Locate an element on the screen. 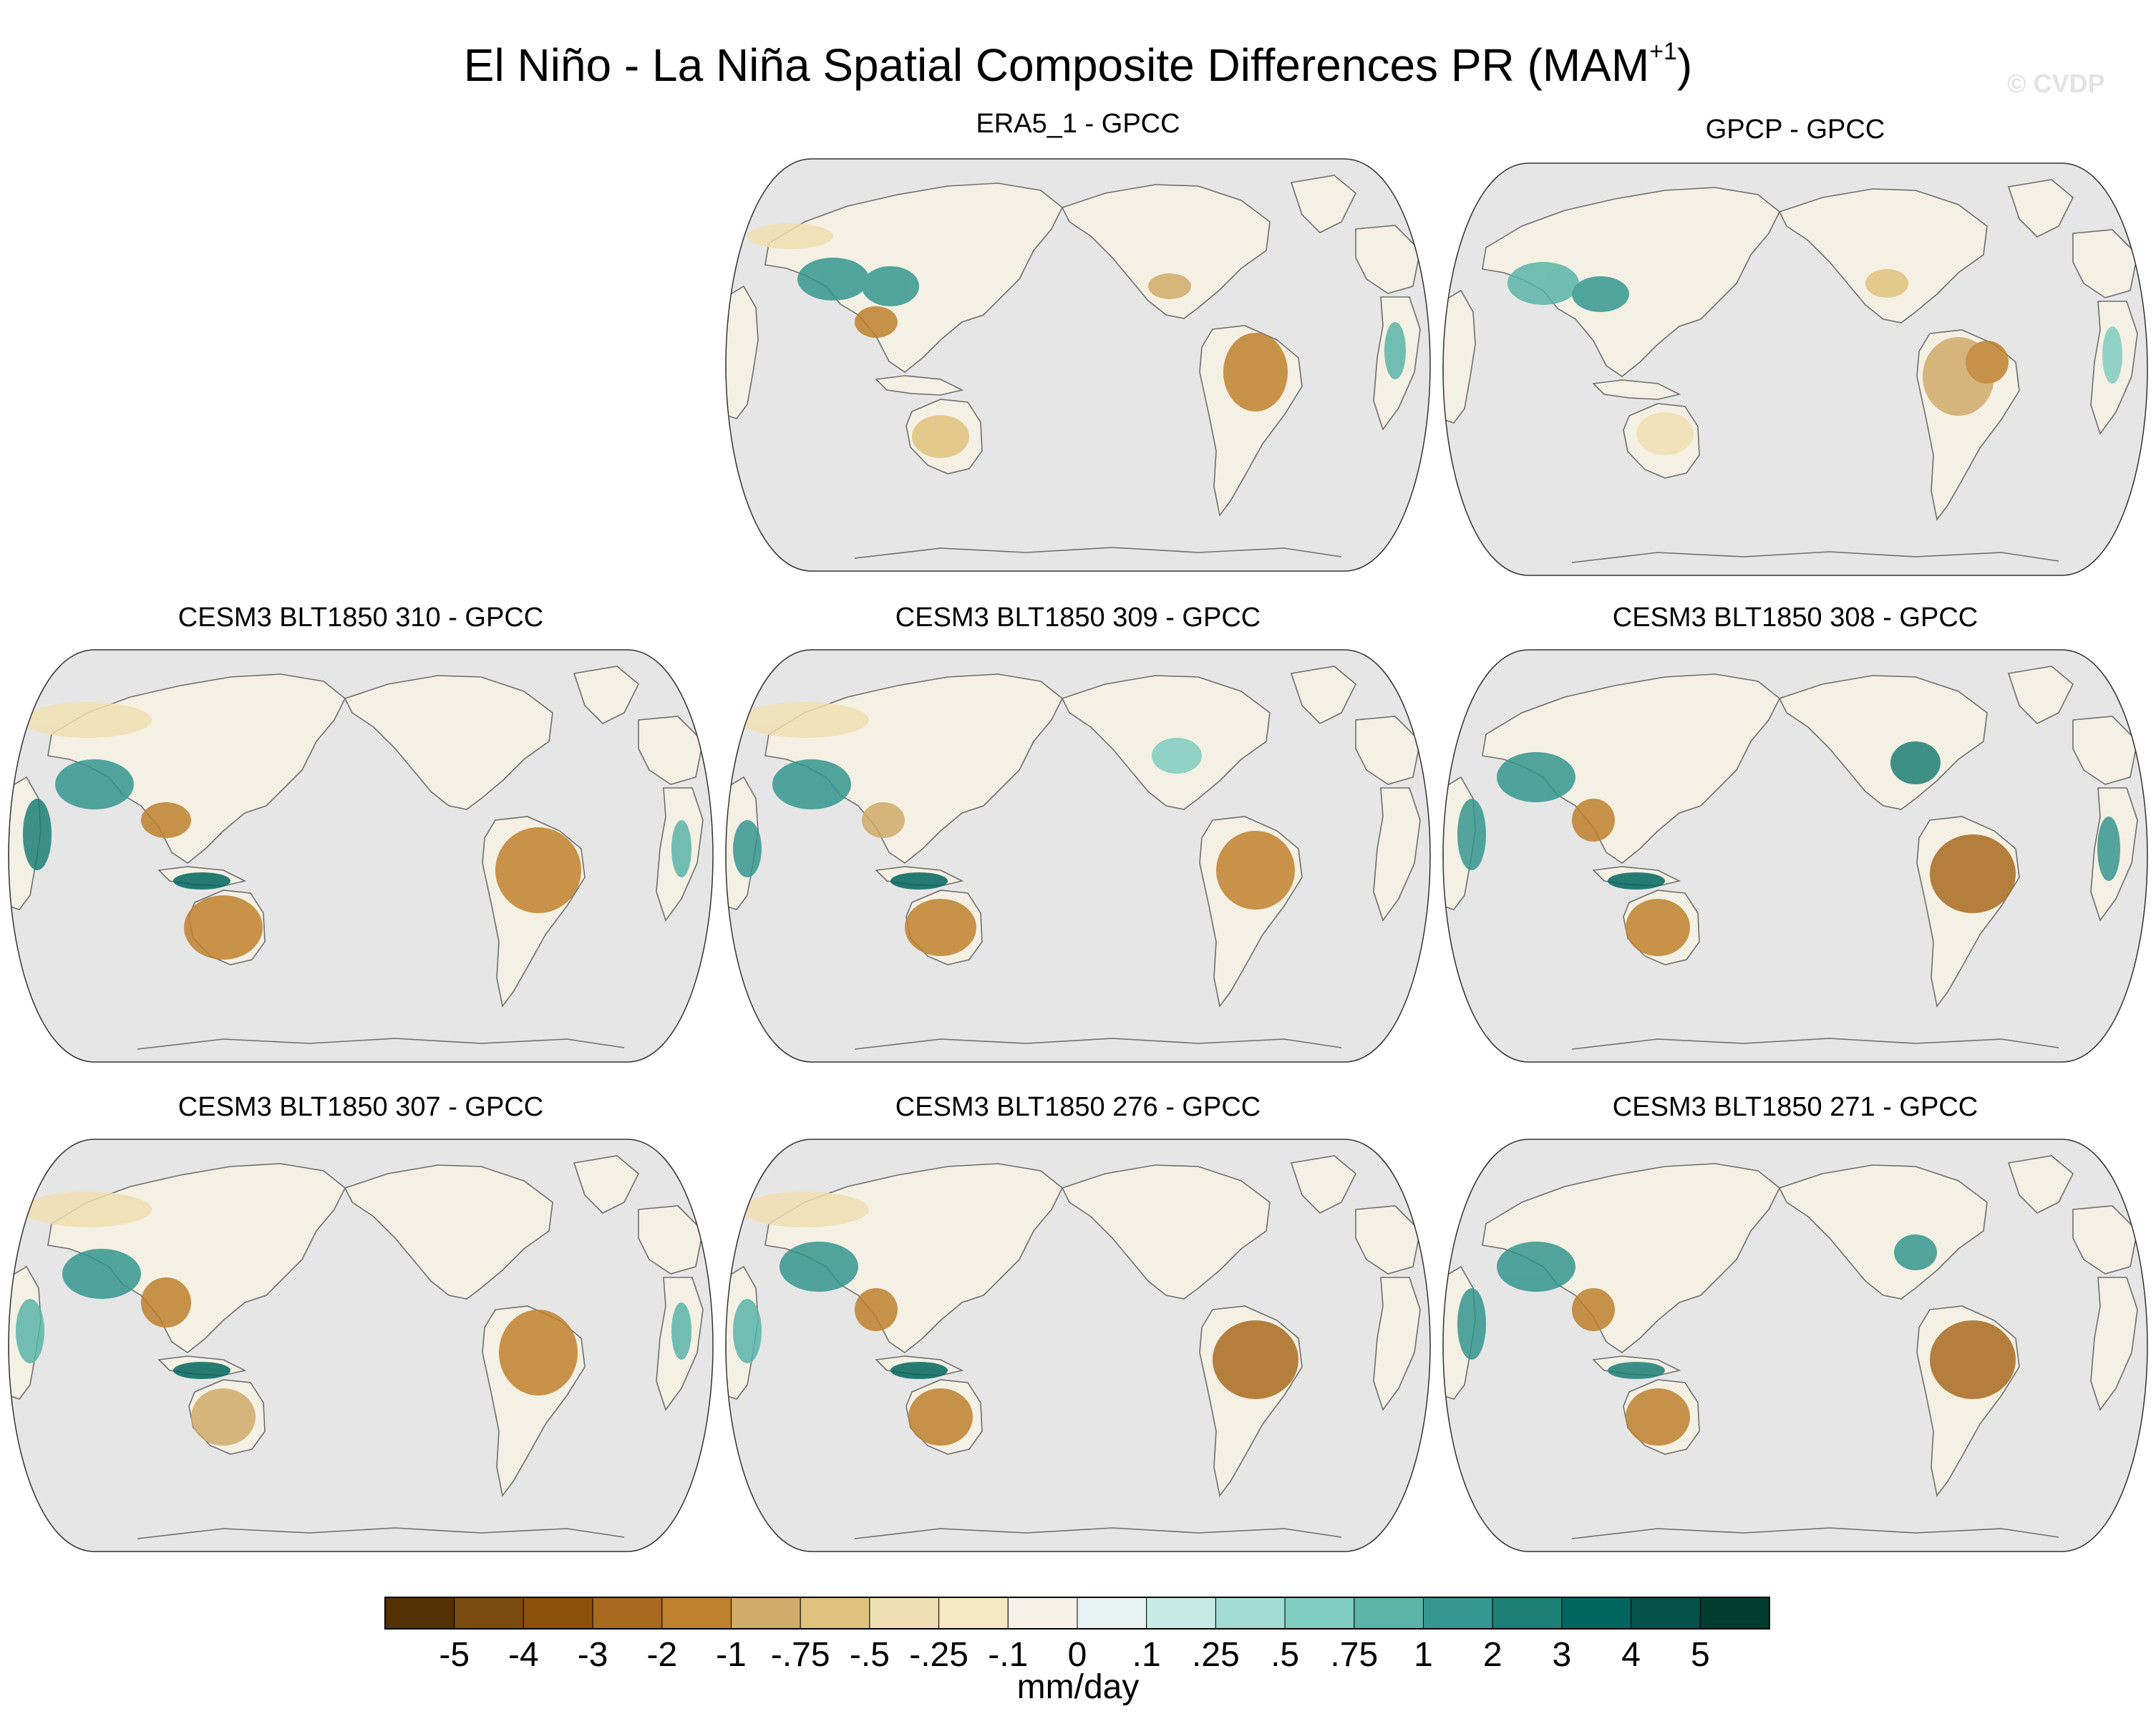 Image resolution: width=2156 pixels, height=1734 pixels. panel-title-cesm3-308: CESM3 BLT1850 308 - GPCC is located at coordinates (1795, 618).